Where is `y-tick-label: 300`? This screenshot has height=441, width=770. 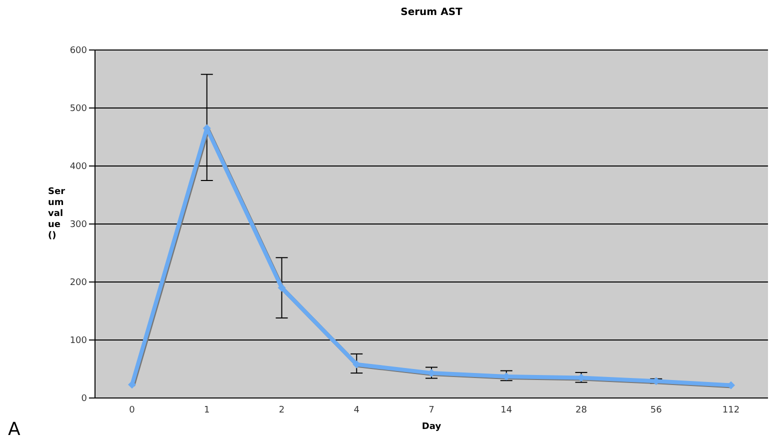 y-tick-label: 300 is located at coordinates (79, 225).